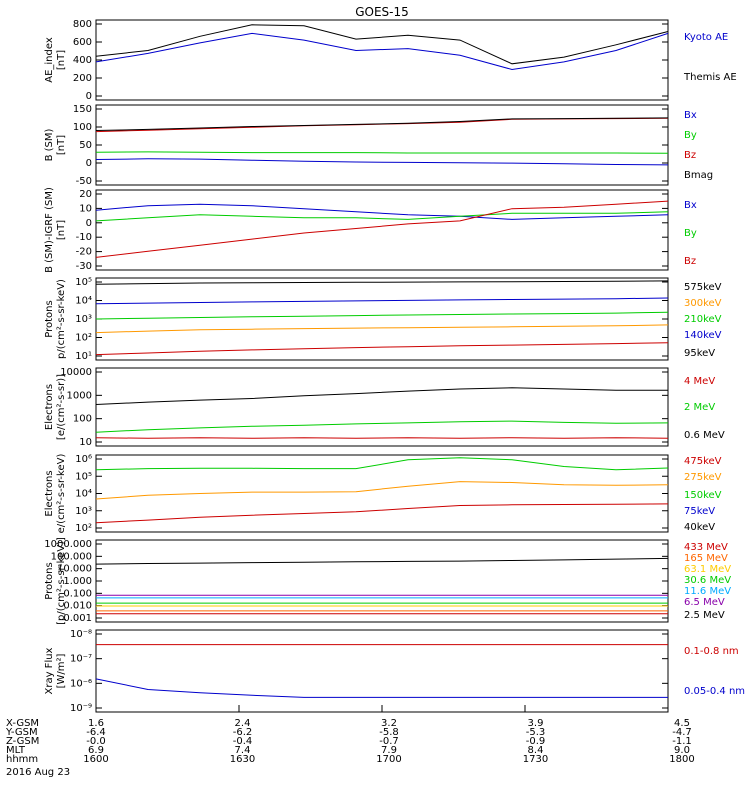 This screenshot has height=800, width=750. Describe the element at coordinates (243, 741) in the screenshot. I see `x-row-value: -0.4` at that location.